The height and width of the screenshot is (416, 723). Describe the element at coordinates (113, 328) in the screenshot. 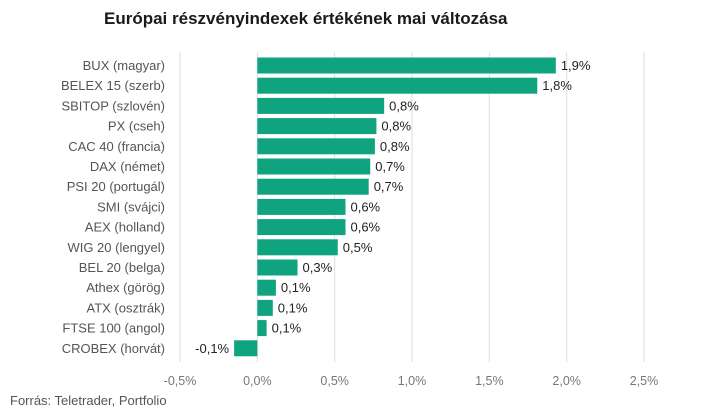

I see `category-label: FTSE 100 (angol)` at that location.